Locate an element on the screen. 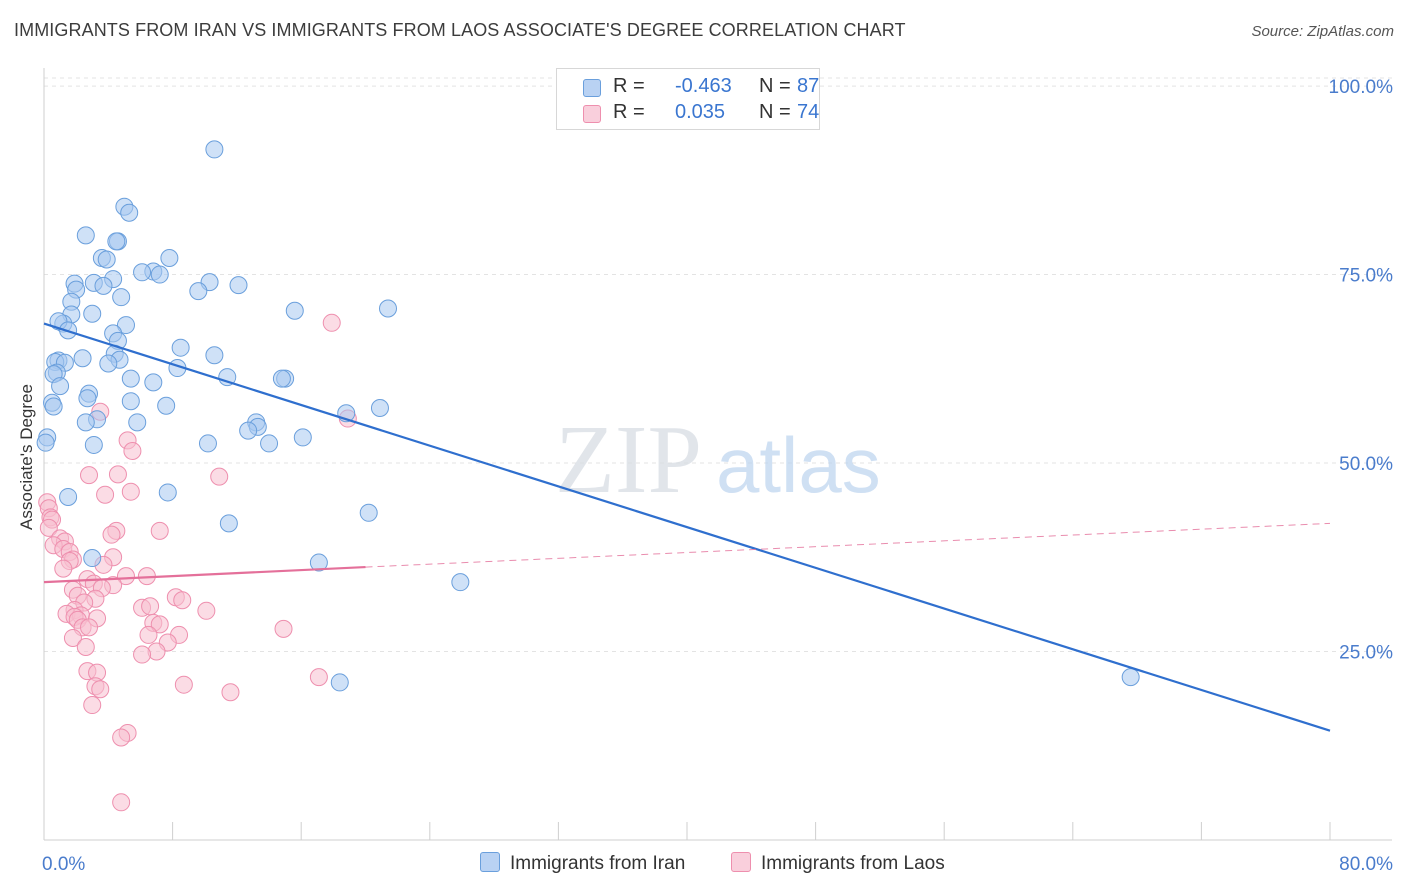 This screenshot has height=892, width=1406. legend-swatch-laos is located at coordinates (592, 114).